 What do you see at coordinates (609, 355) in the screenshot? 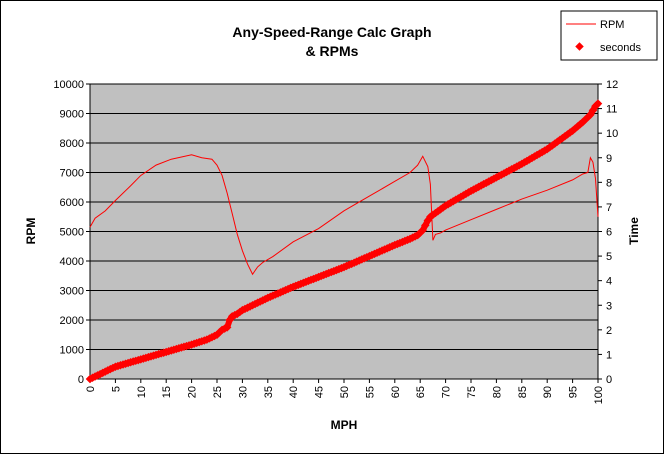
I see `y2-tick-label: 1` at bounding box center [609, 355].